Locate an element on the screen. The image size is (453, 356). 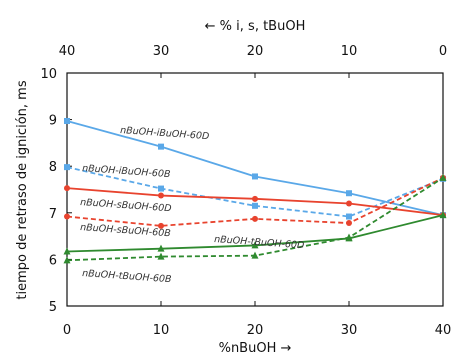
series-label: nBuOH-iBuOH-60B is located at coordinates (126, 171).